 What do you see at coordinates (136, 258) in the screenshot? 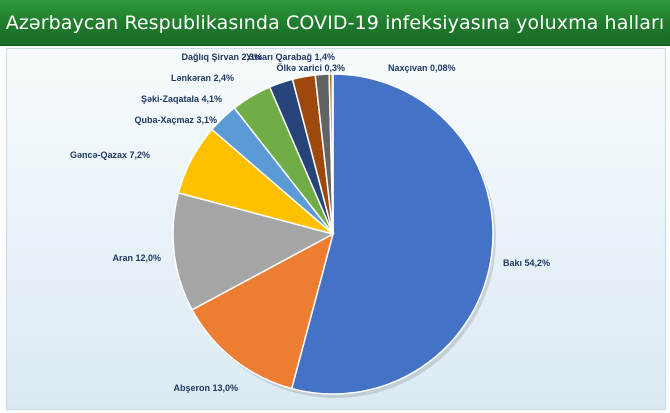
I see `data-label-aran: Aran 12,0%` at bounding box center [136, 258].